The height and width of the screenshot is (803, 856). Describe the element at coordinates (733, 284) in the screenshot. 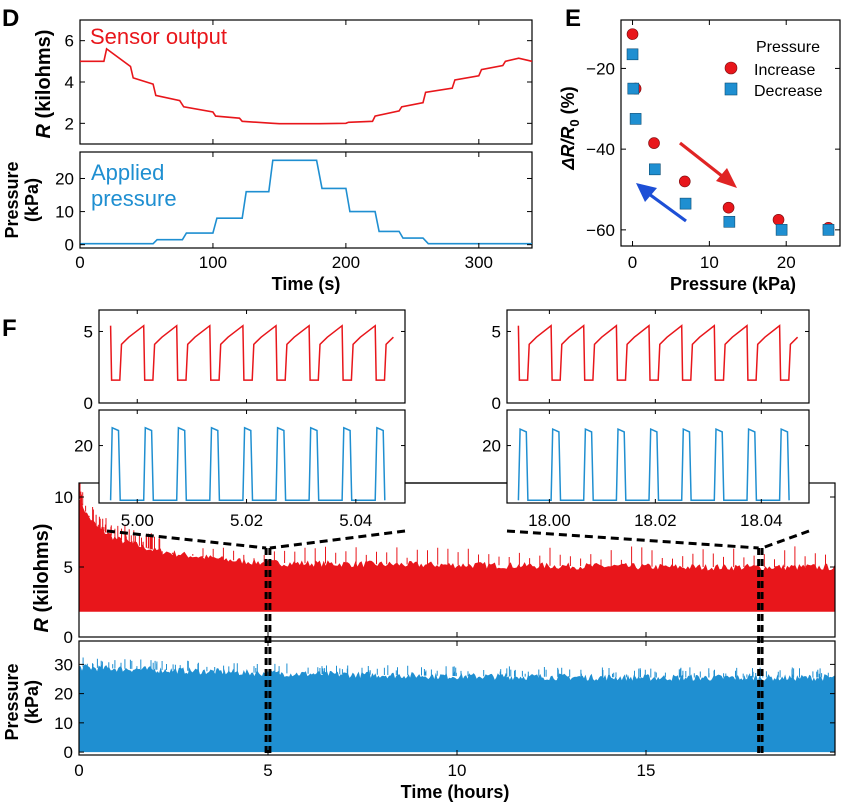

I see `e-xlabel: Pressure (kPa)` at that location.